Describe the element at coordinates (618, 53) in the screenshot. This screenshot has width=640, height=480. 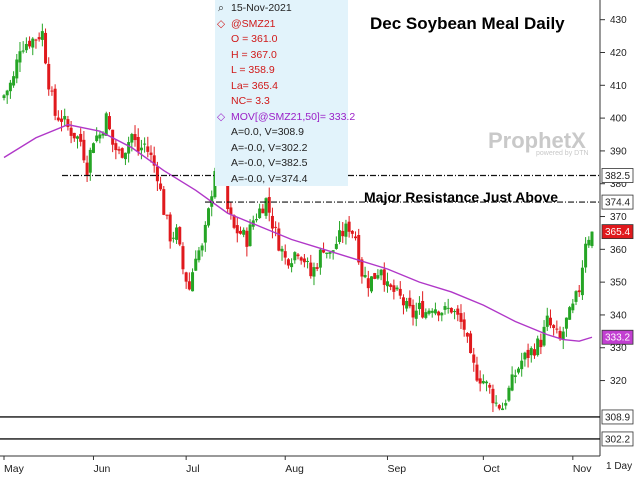
I see `y-tick-label: 420` at that location.